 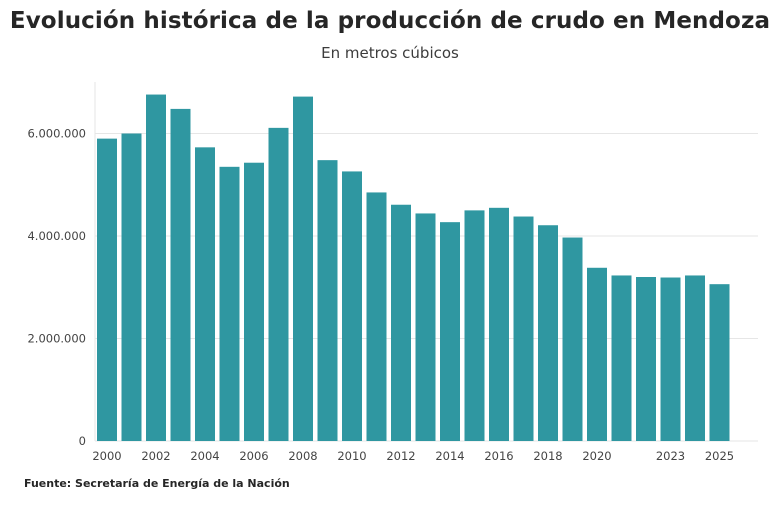 I want to click on bar-2016, so click(x=499, y=324).